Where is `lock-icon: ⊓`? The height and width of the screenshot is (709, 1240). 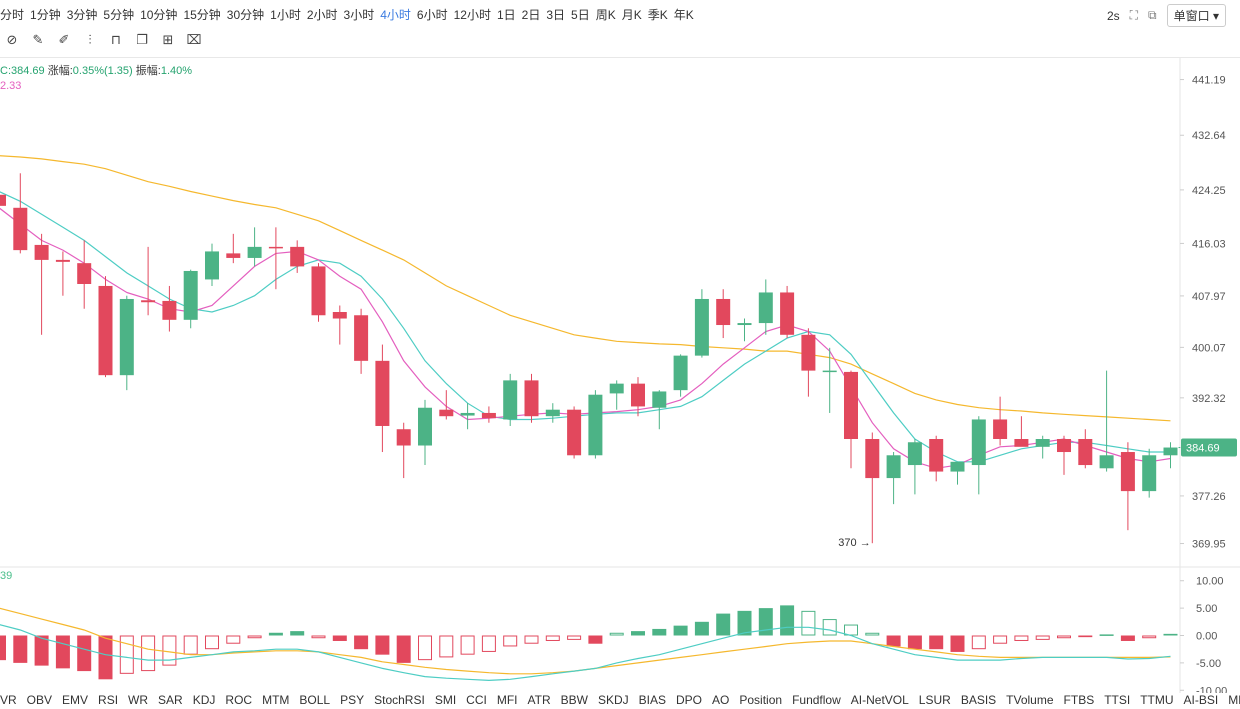 lock-icon: ⊓ is located at coordinates (116, 39).